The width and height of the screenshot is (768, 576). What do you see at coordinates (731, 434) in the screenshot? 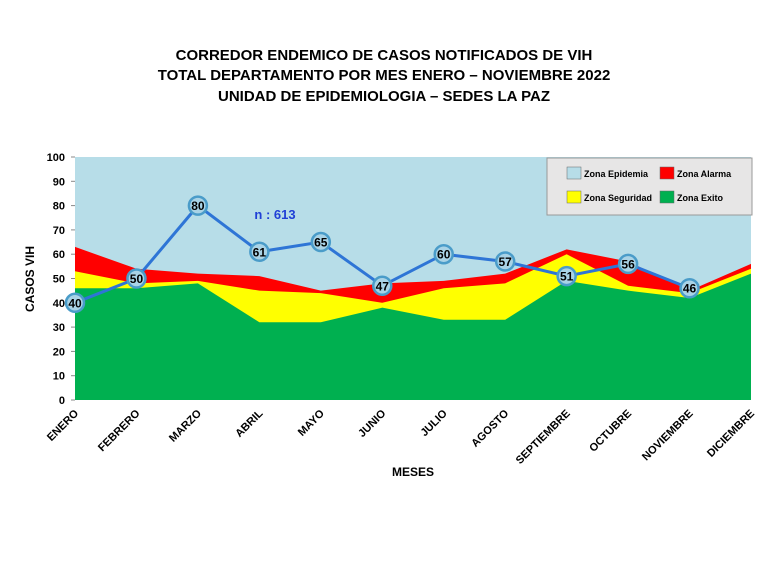
I see `x-tick-label: DICIEMBRE` at bounding box center [731, 434].